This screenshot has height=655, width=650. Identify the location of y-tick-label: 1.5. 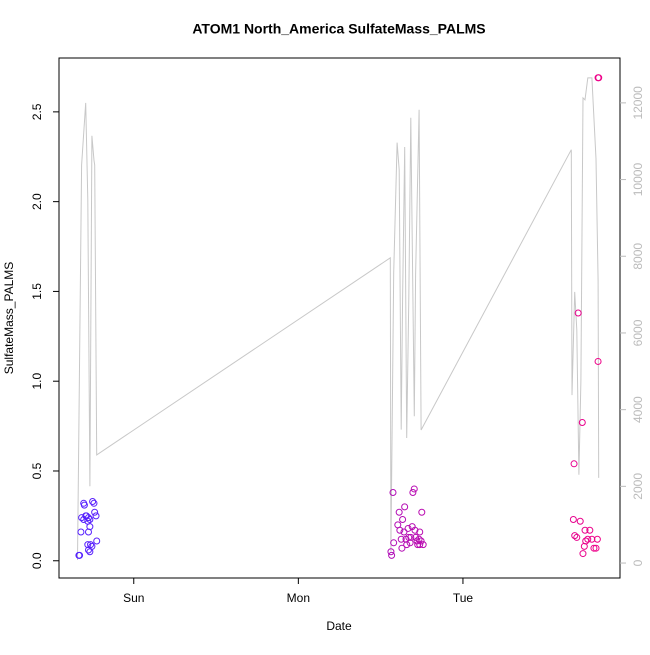
(37, 291).